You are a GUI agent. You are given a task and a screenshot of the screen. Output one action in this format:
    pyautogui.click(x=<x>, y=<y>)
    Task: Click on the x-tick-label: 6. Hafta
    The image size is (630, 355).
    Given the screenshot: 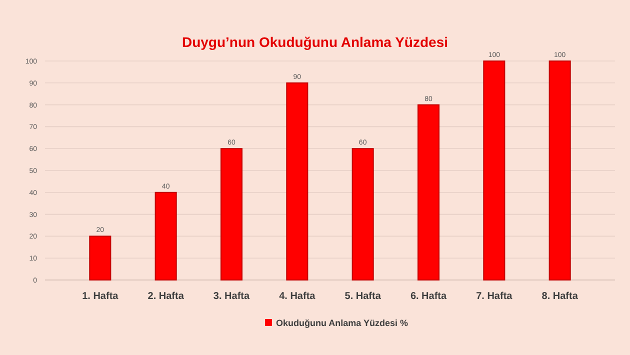 What is the action you would take?
    pyautogui.click(x=428, y=296)
    